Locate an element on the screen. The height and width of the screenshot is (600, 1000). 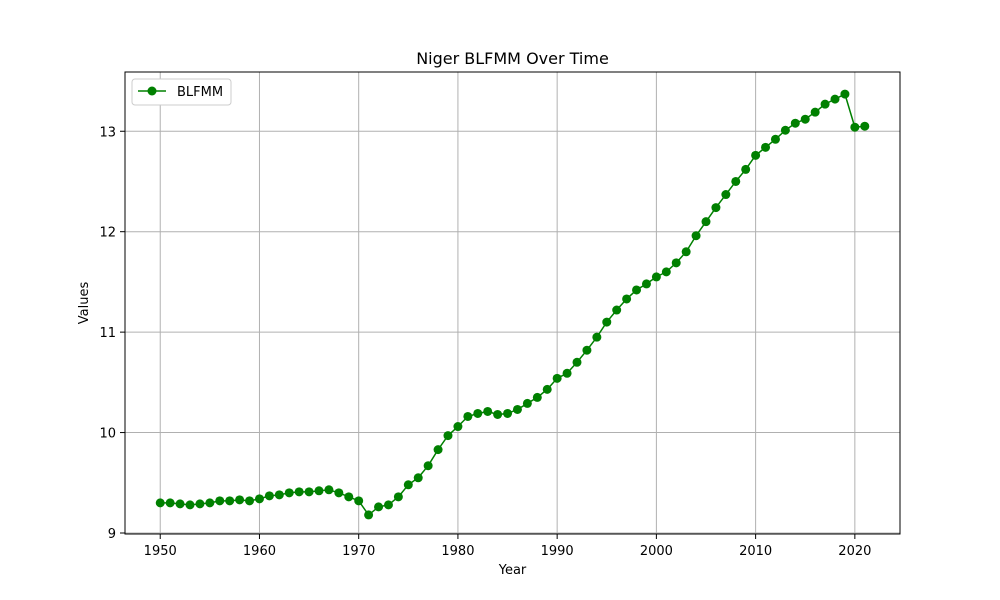
x-tick-label: 1970 is located at coordinates (358, 551).